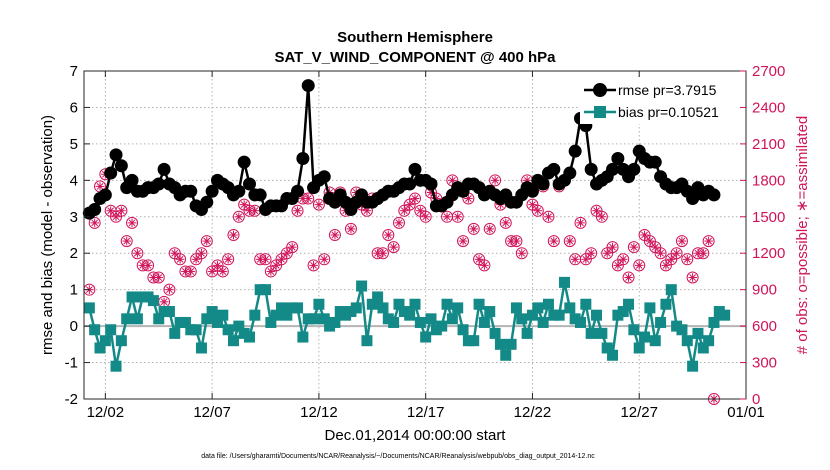 This screenshot has width=830, height=470. What do you see at coordinates (600, 90) in the screenshot?
I see `legend-rmse-marker` at bounding box center [600, 90].